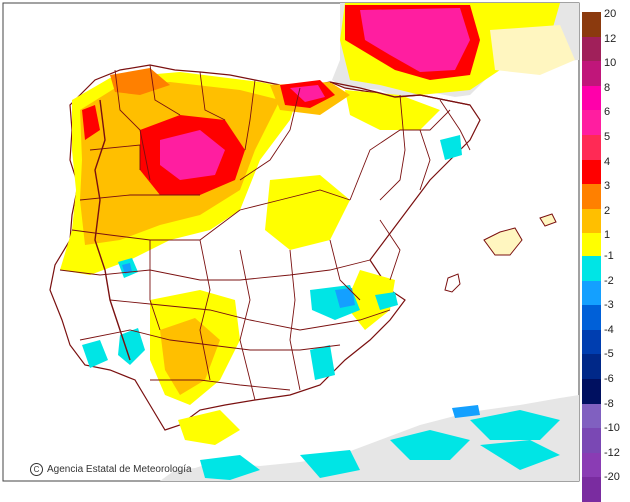 The image size is (630, 502). Describe the element at coordinates (607, 87) in the screenshot. I see `legend-label: 8` at that location.